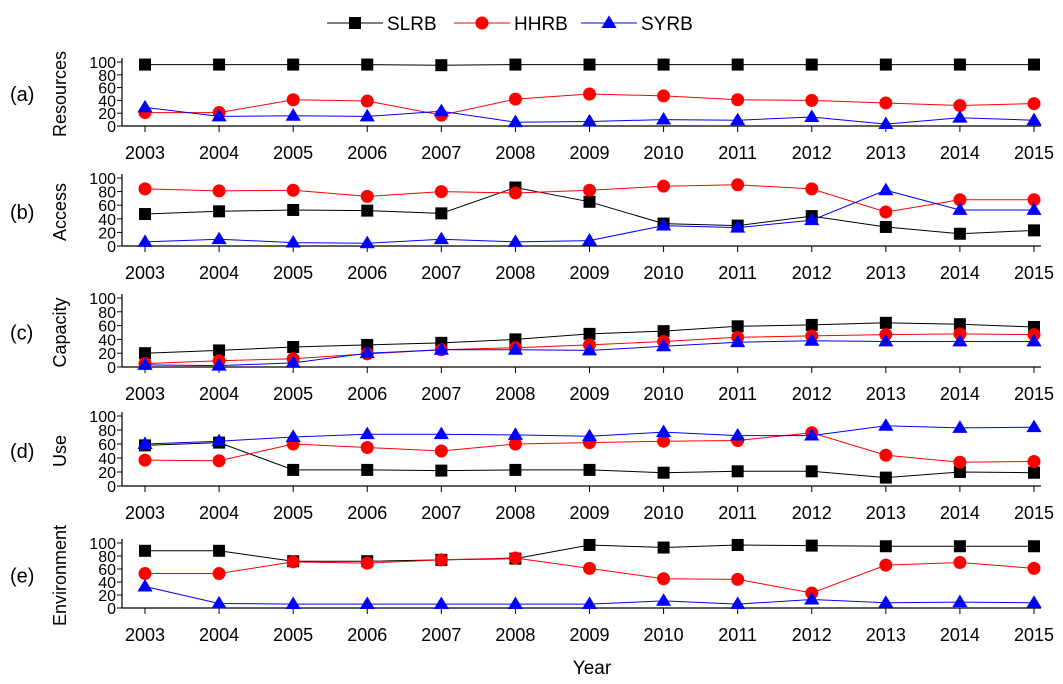 The image size is (1063, 684). What do you see at coordinates (812, 153) in the screenshot?
I see `x-tick-label: 2012` at bounding box center [812, 153].